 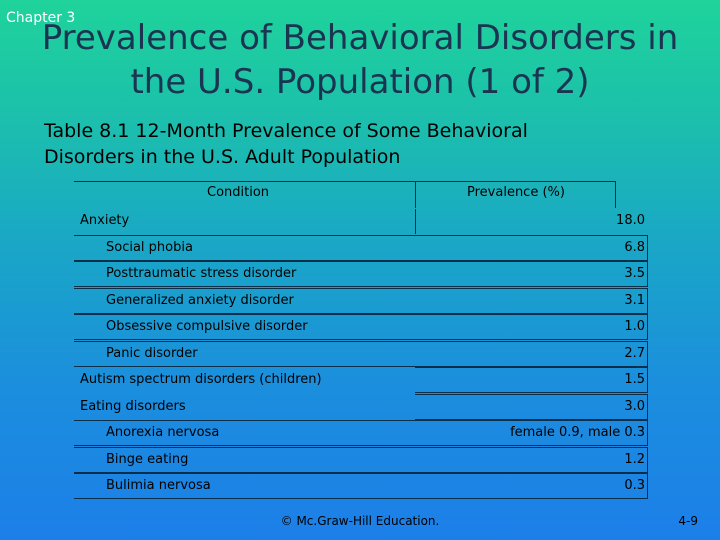 I want to click on header-border-prevalence, so click(x=515, y=194).